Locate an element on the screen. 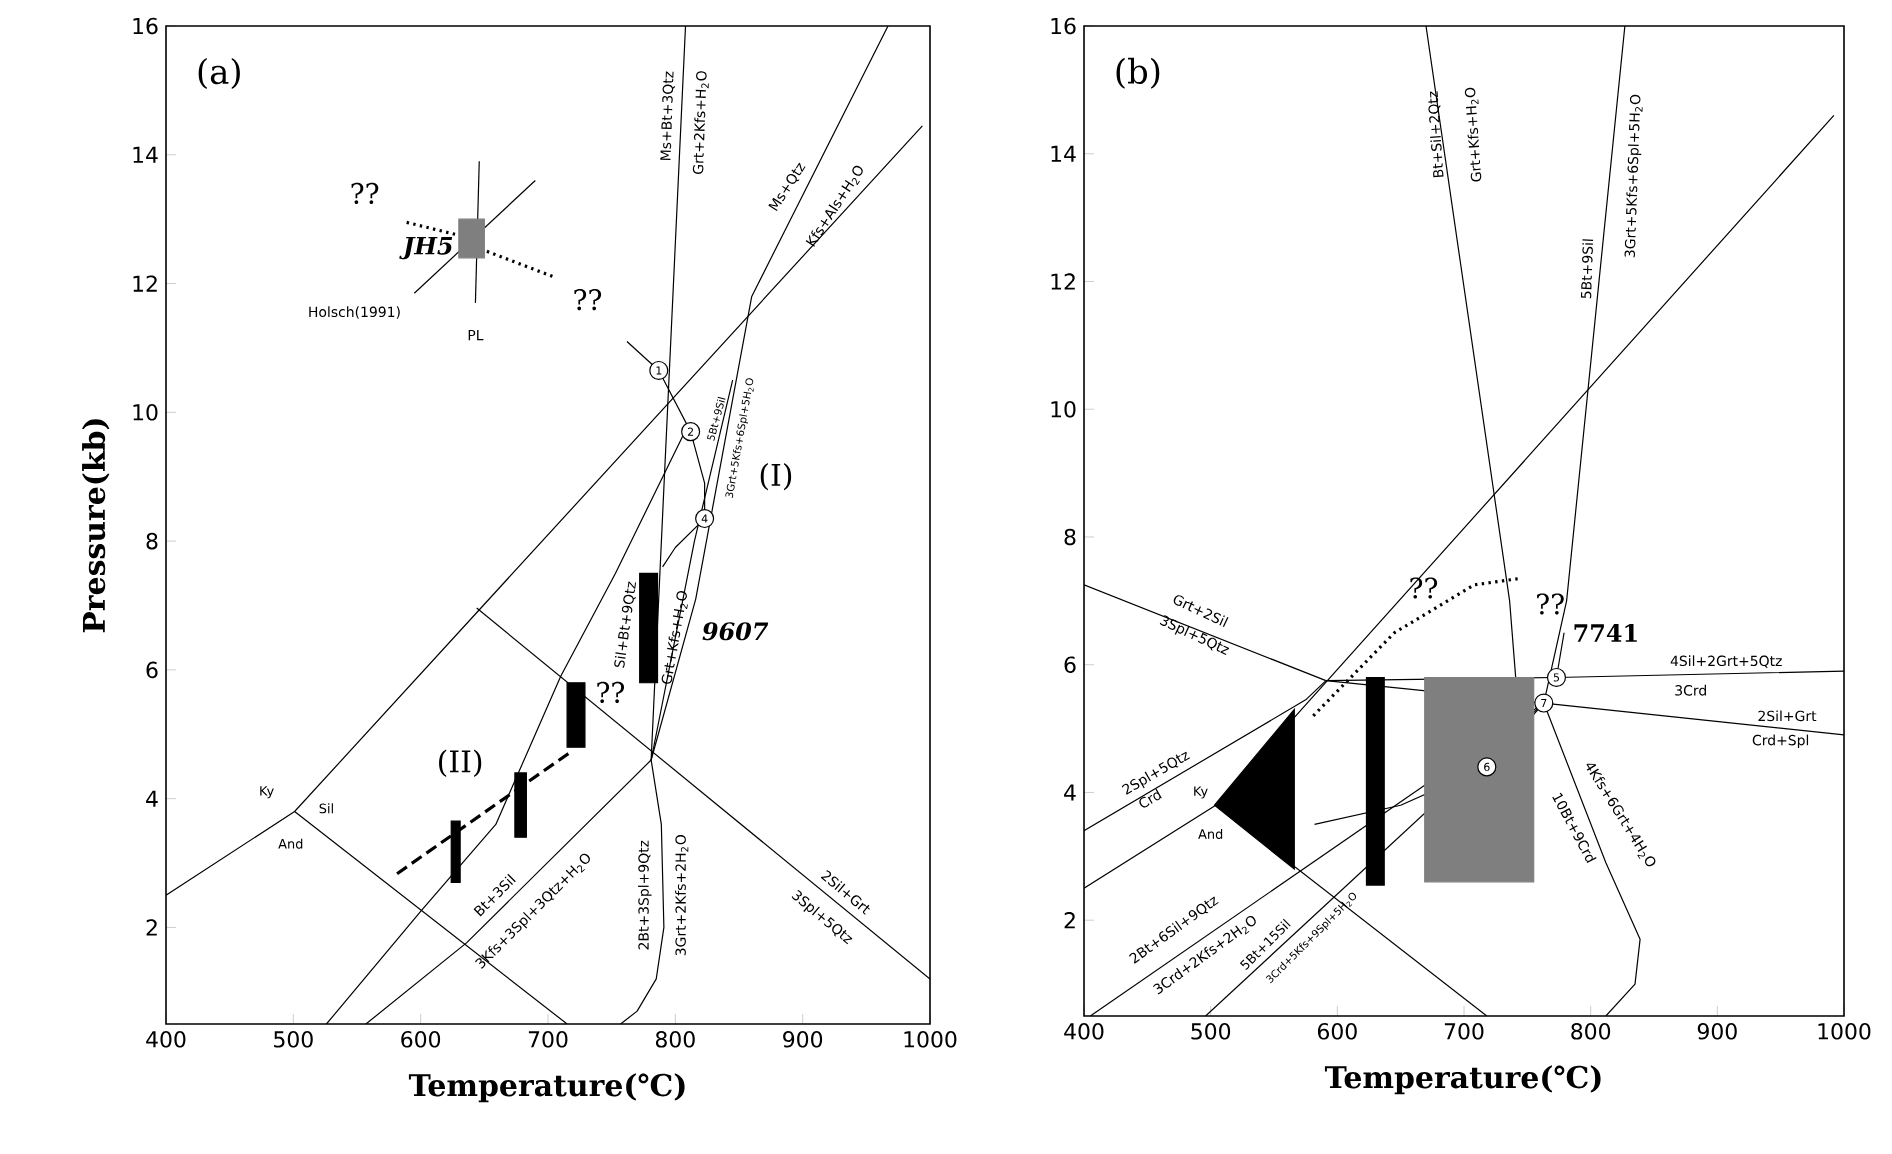 Image resolution: width=1892 pixels, height=1154 pixels. annotation: (II) is located at coordinates (460, 763).